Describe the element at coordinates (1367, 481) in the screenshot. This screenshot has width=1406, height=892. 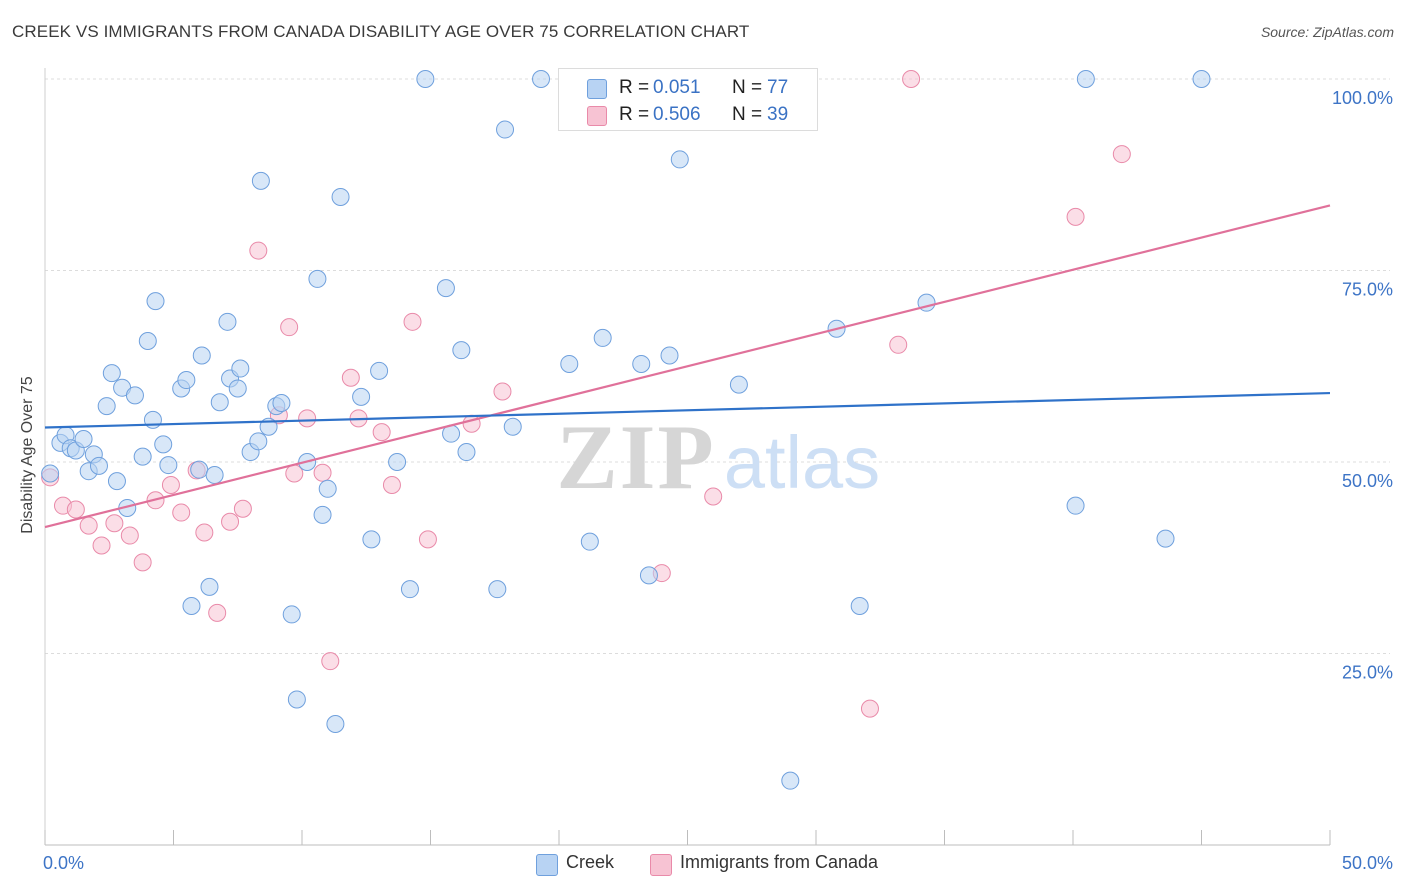
I see `y-tick-label: 50.0%` at that location.